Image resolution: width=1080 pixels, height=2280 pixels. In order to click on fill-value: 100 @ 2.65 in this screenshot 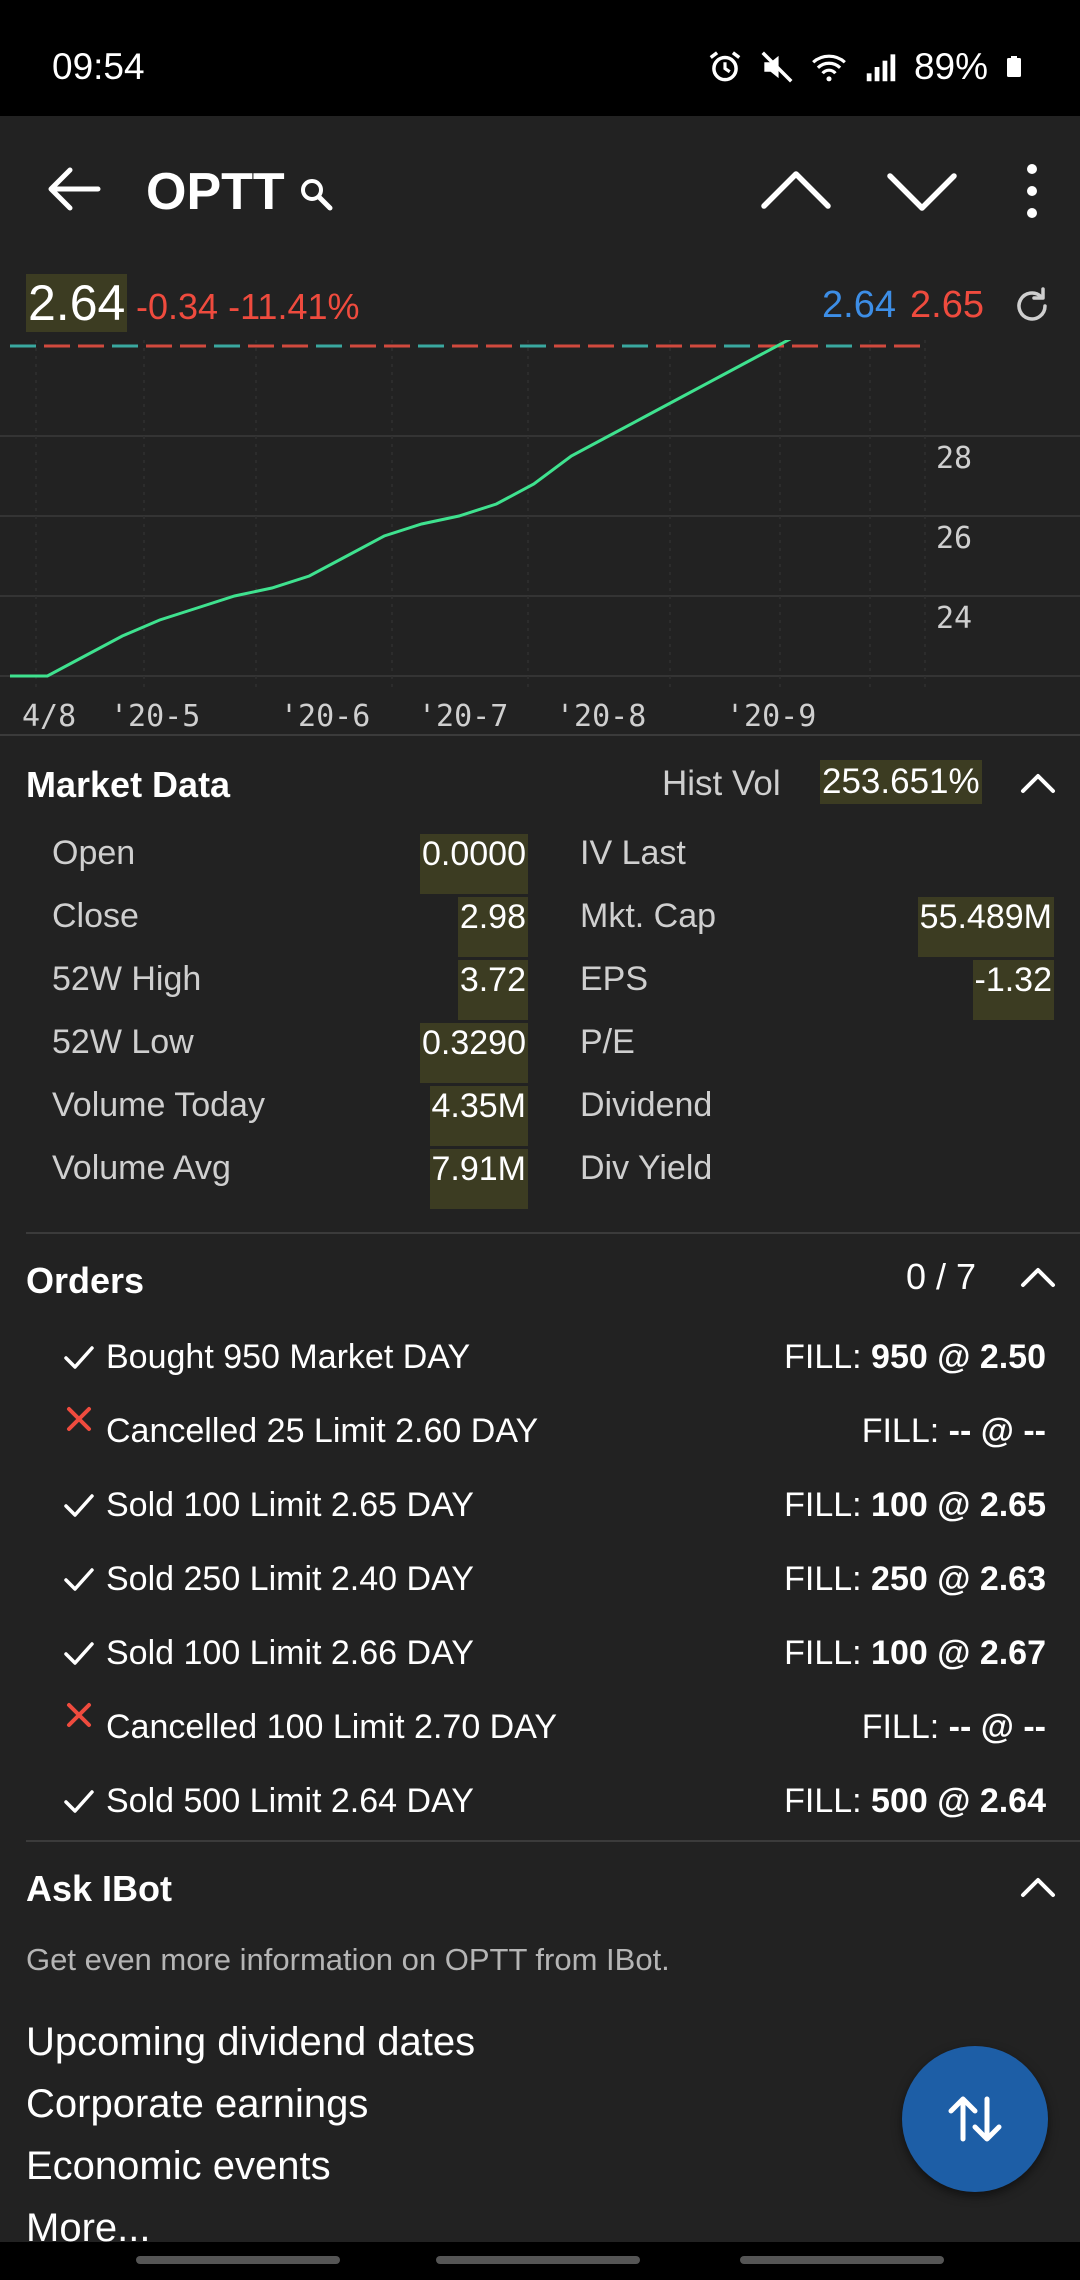, I will do `click(958, 1505)`.